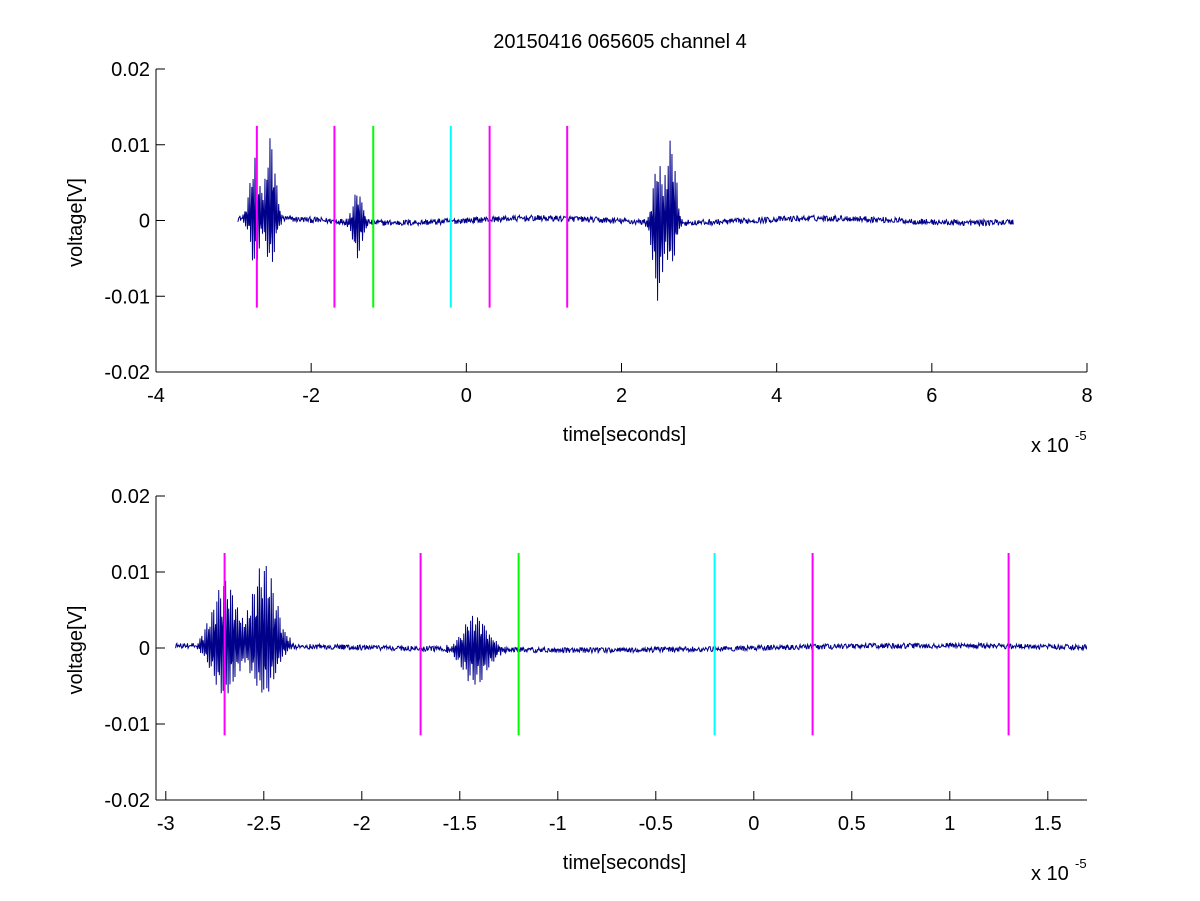 Image resolution: width=1200 pixels, height=901 pixels. I want to click on x-tick-label: 0.5, so click(852, 824).